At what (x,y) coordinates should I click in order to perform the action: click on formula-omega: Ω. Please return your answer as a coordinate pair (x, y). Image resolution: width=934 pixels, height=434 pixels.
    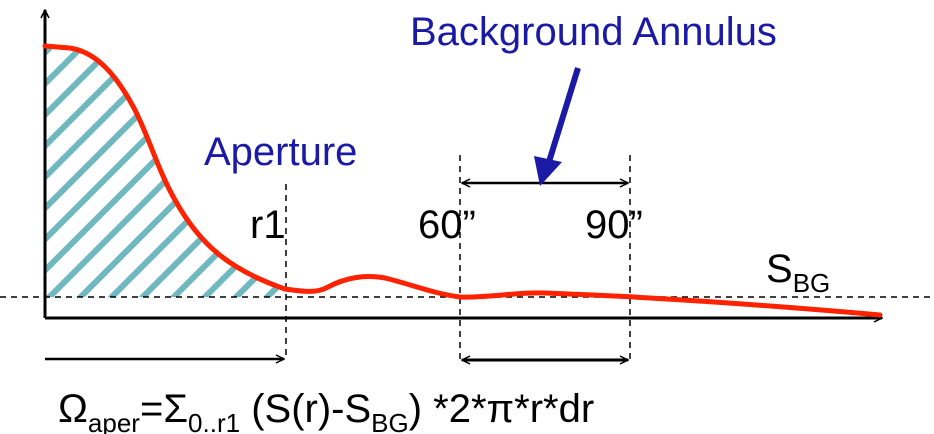
    Looking at the image, I should click on (73, 409).